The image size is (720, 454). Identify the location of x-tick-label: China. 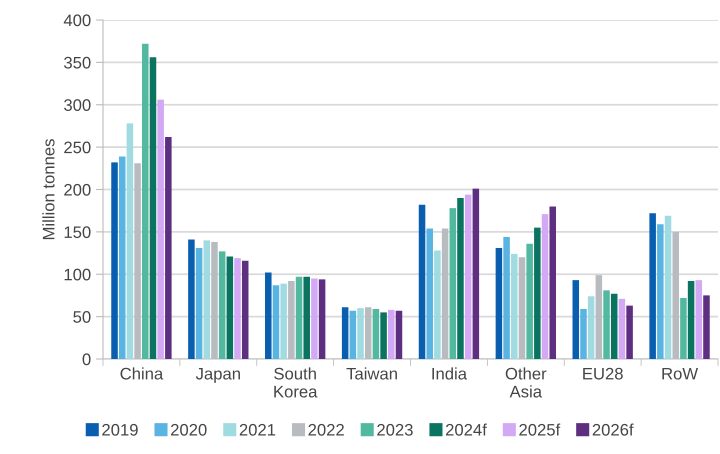
(142, 373).